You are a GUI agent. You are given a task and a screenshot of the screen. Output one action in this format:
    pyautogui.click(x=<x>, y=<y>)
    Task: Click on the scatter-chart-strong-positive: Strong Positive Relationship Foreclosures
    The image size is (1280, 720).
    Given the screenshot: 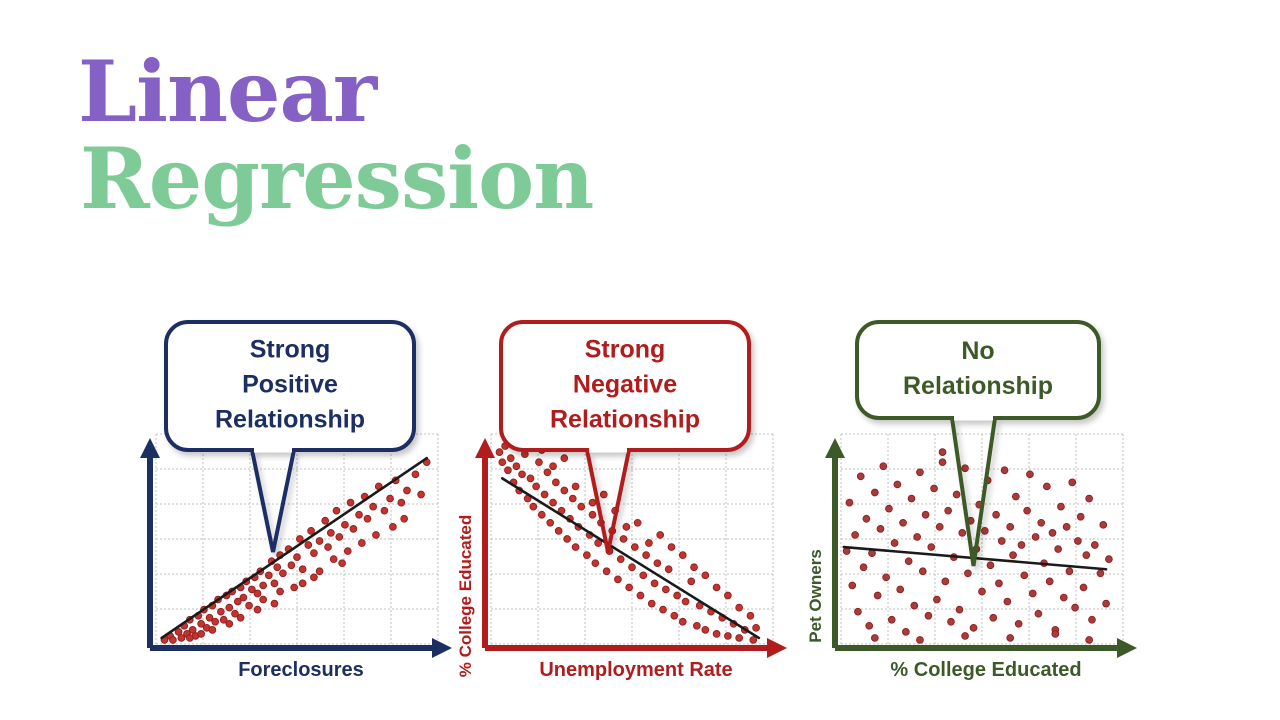 What is the action you would take?
    pyautogui.click(x=296, y=500)
    